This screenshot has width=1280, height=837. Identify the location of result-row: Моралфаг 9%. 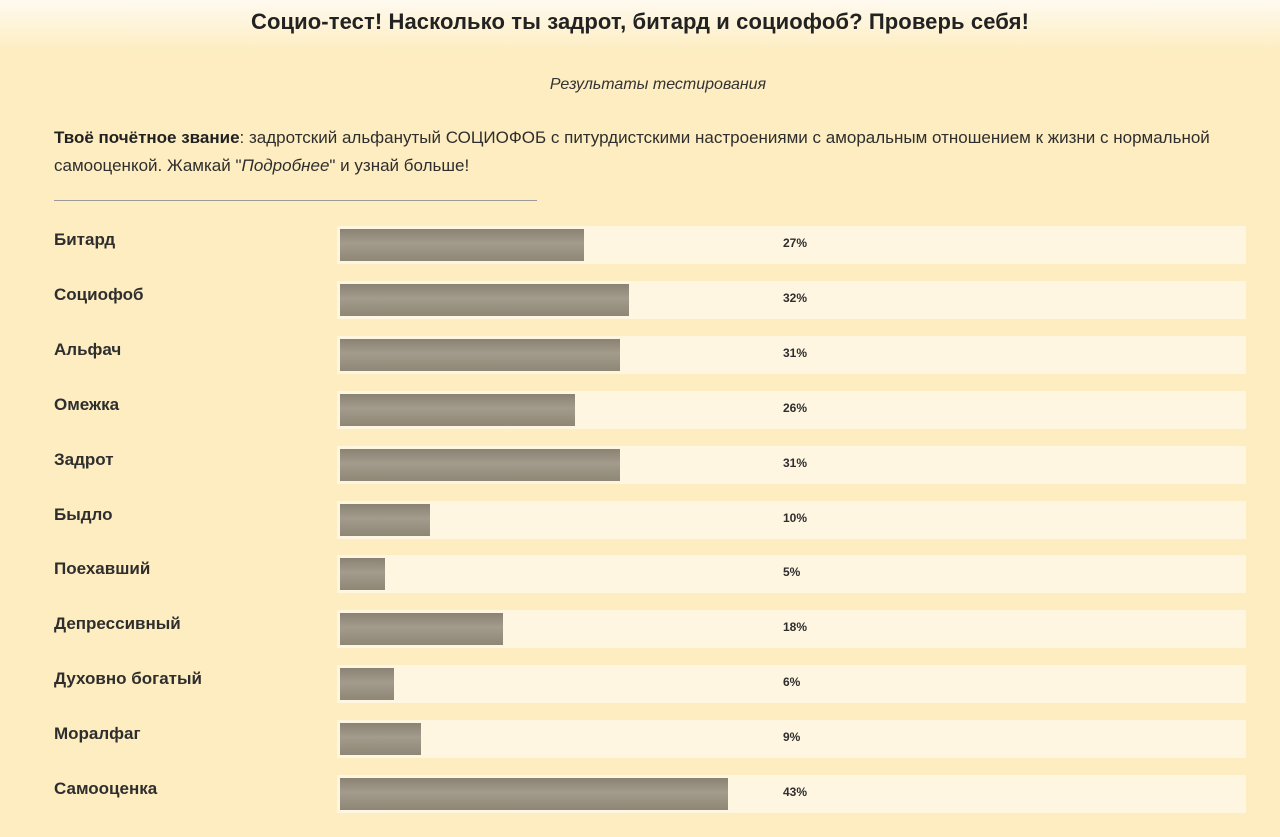
(640, 739).